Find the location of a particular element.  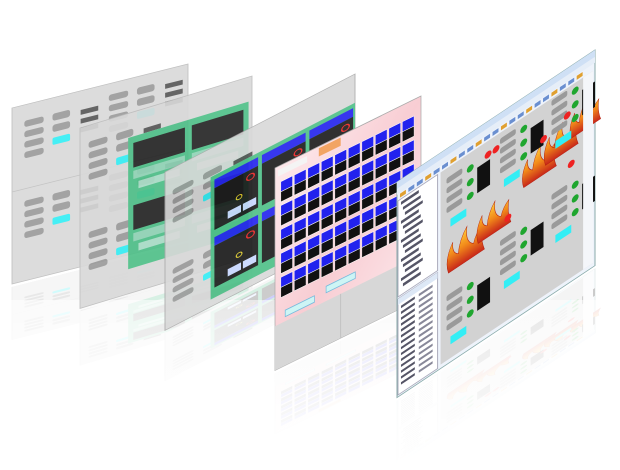

menu-bar is located at coordinates (496, 125).